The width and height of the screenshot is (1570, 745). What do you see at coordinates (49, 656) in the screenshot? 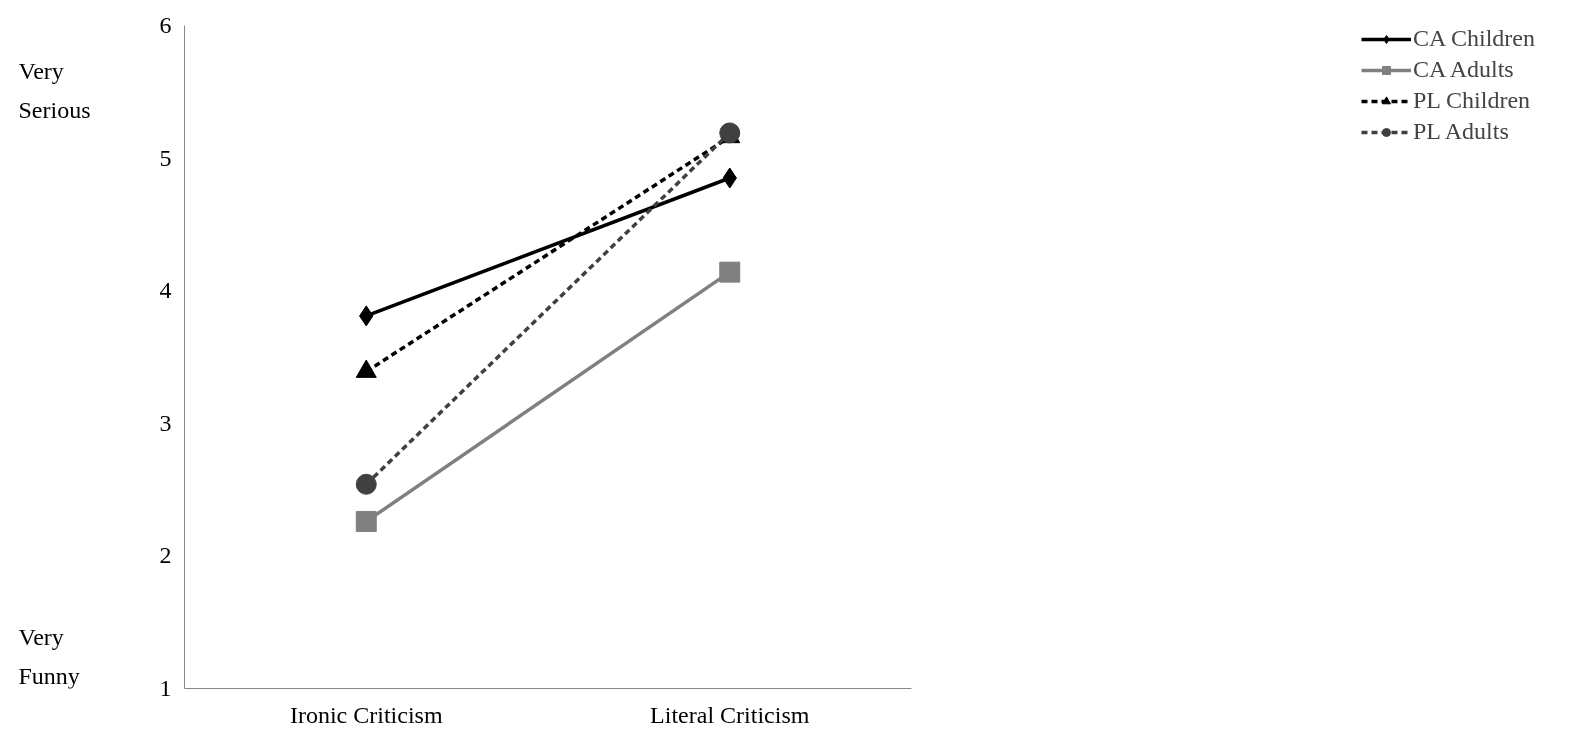
I see `text: Very Funny` at bounding box center [49, 656].